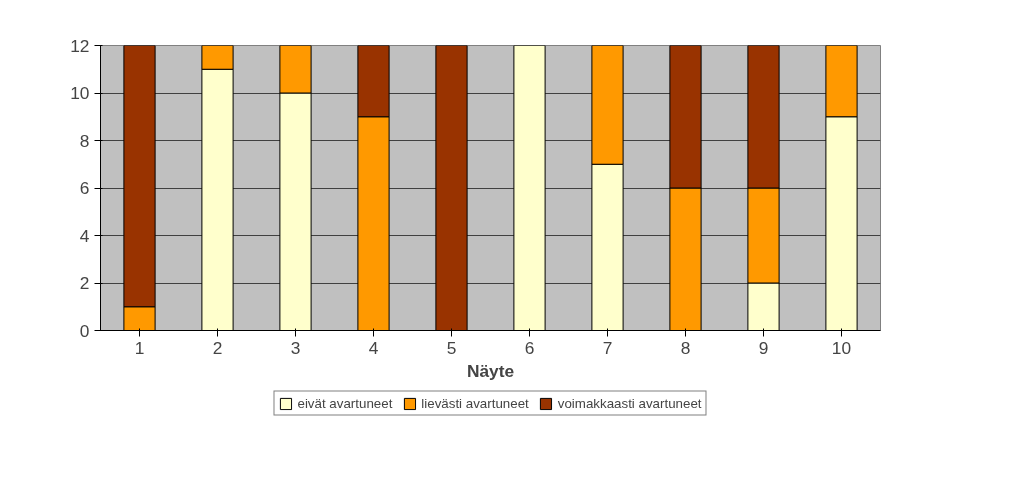 The width and height of the screenshot is (1009, 483). Describe the element at coordinates (80, 93) in the screenshot. I see `y-tick-label: 10` at that location.